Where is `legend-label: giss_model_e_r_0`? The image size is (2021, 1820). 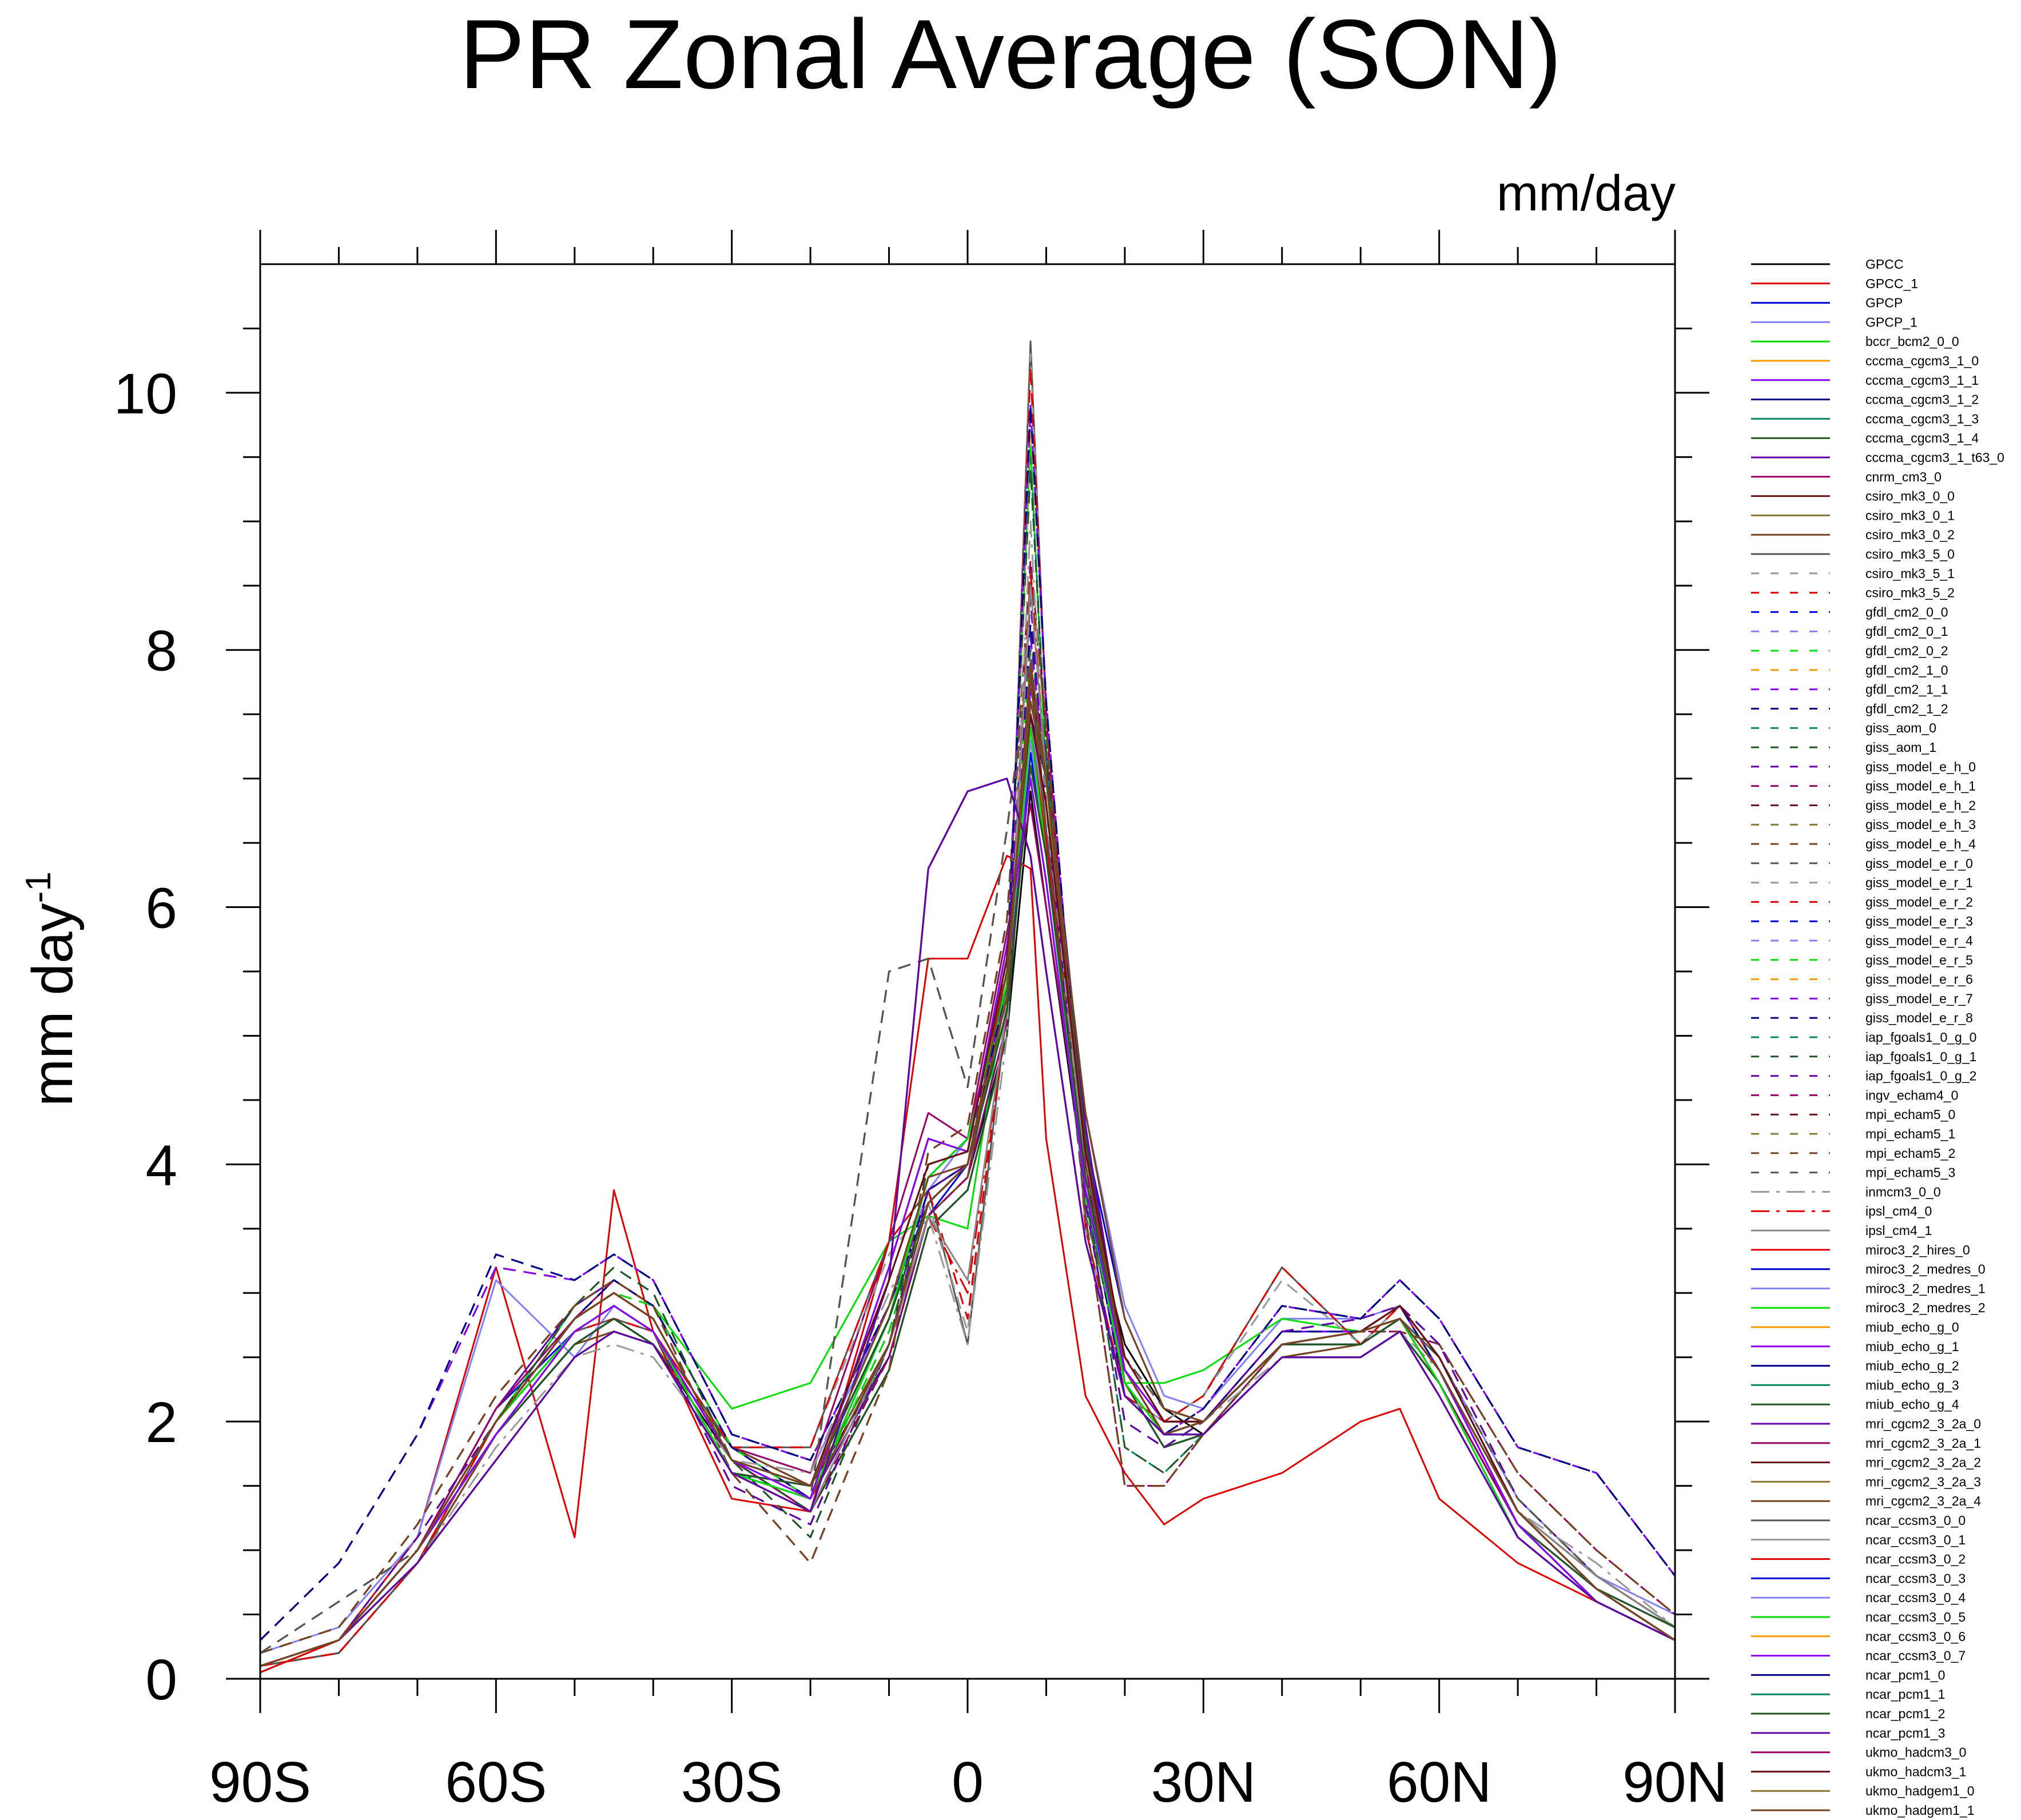 legend-label: giss_model_e_r_0 is located at coordinates (1919, 863).